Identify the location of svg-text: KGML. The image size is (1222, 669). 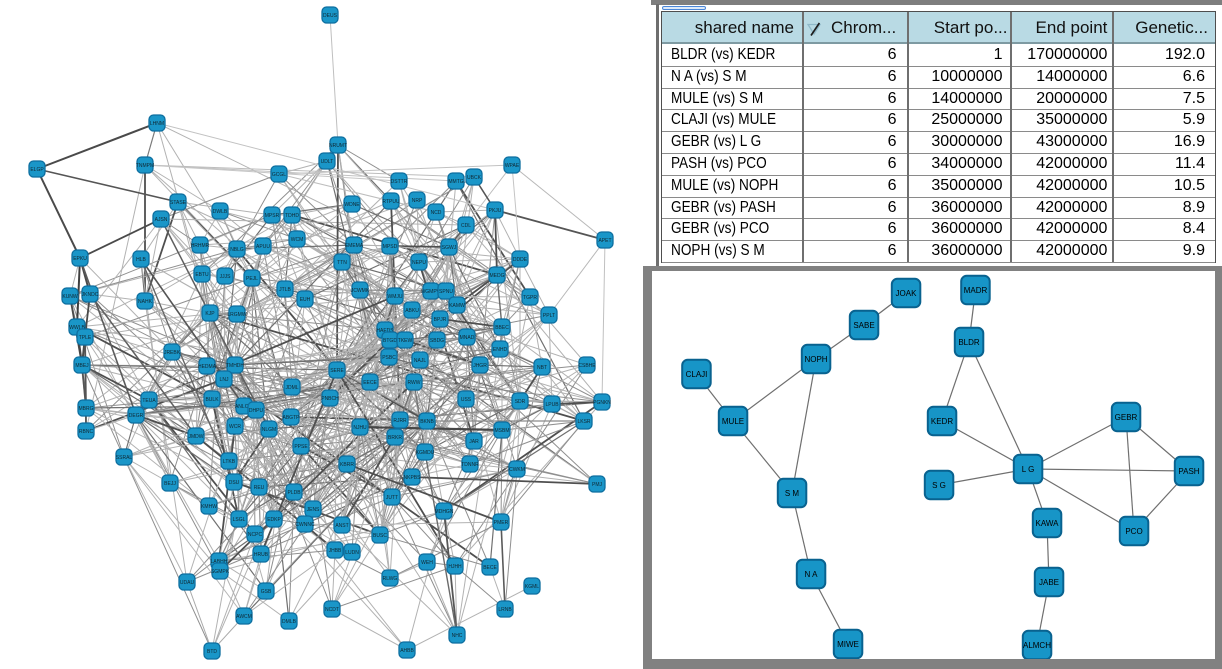
(532, 587).